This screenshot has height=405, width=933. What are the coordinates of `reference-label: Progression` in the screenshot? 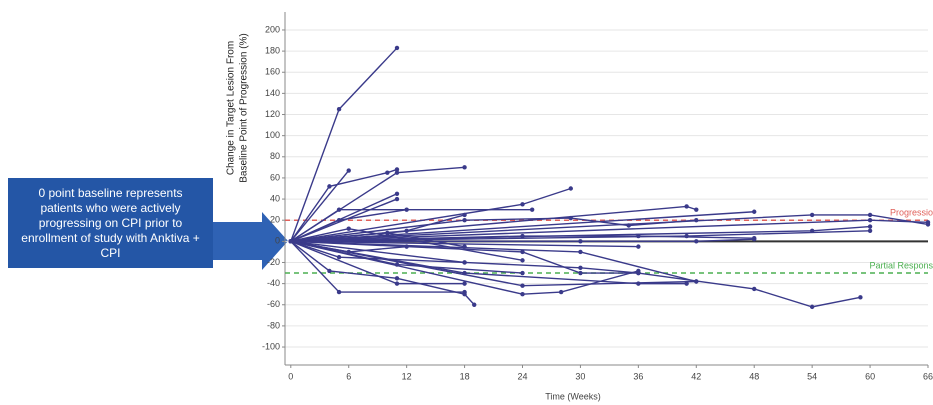 It's located at (911, 213).